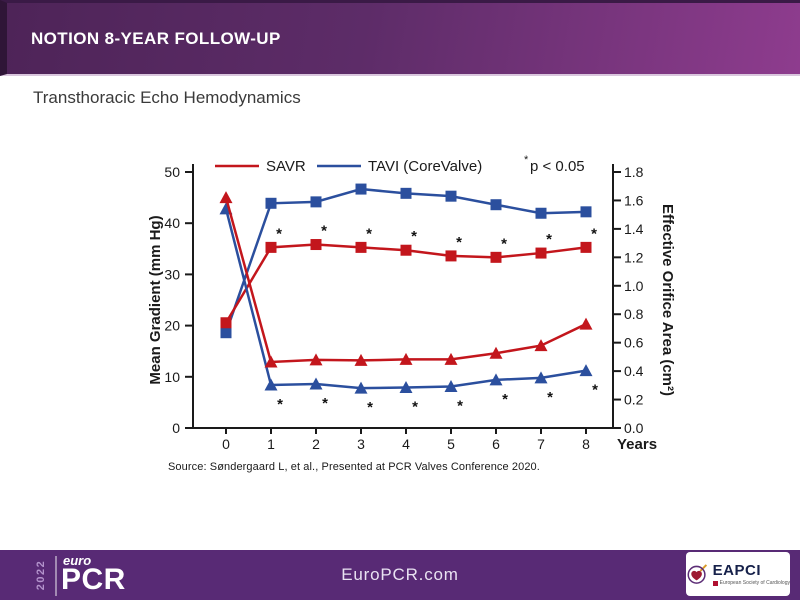  What do you see at coordinates (634, 371) in the screenshot?
I see `svg-text: 0.4` at bounding box center [634, 371].